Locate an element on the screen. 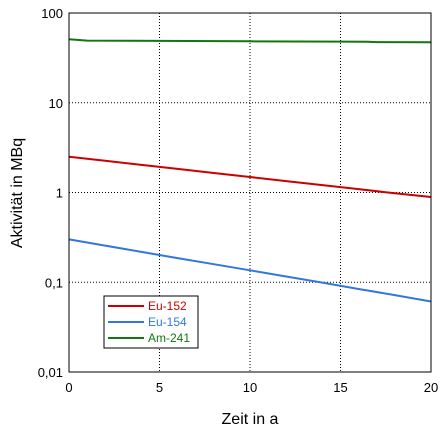  y-axis-label: Aktivität in MBq is located at coordinates (17, 193).